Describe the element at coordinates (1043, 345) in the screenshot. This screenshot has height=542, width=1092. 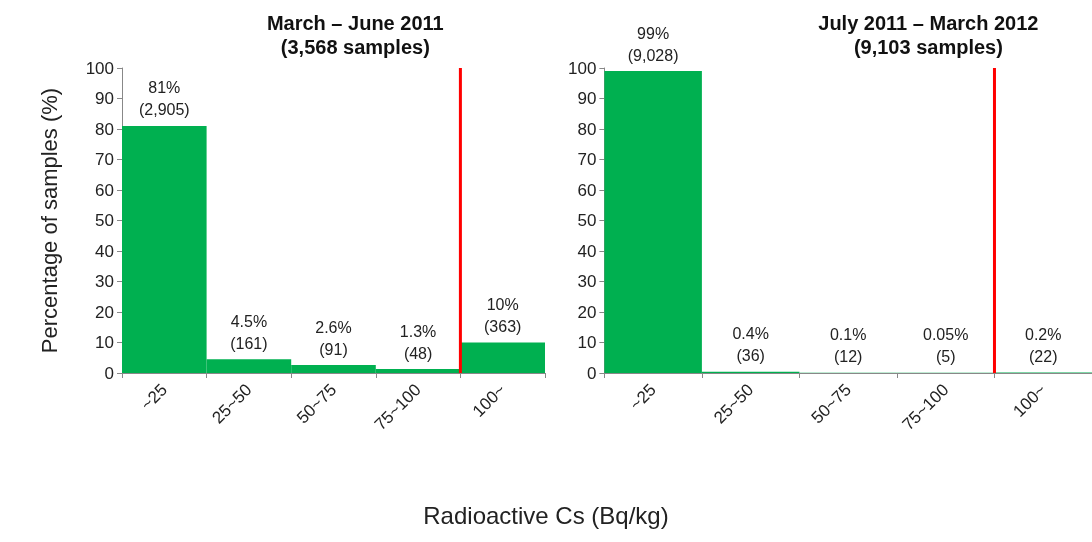
I see `data-label: 0.2% (22)` at that location.